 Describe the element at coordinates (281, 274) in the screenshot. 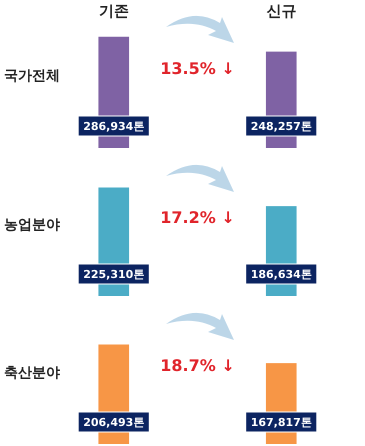

I see `data-label: 186,634톤` at that location.